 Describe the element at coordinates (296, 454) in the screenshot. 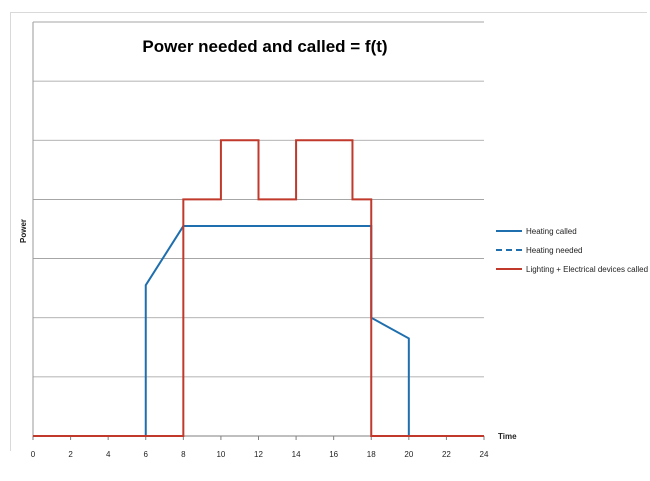

I see `x-tick-label-14: 14` at that location.